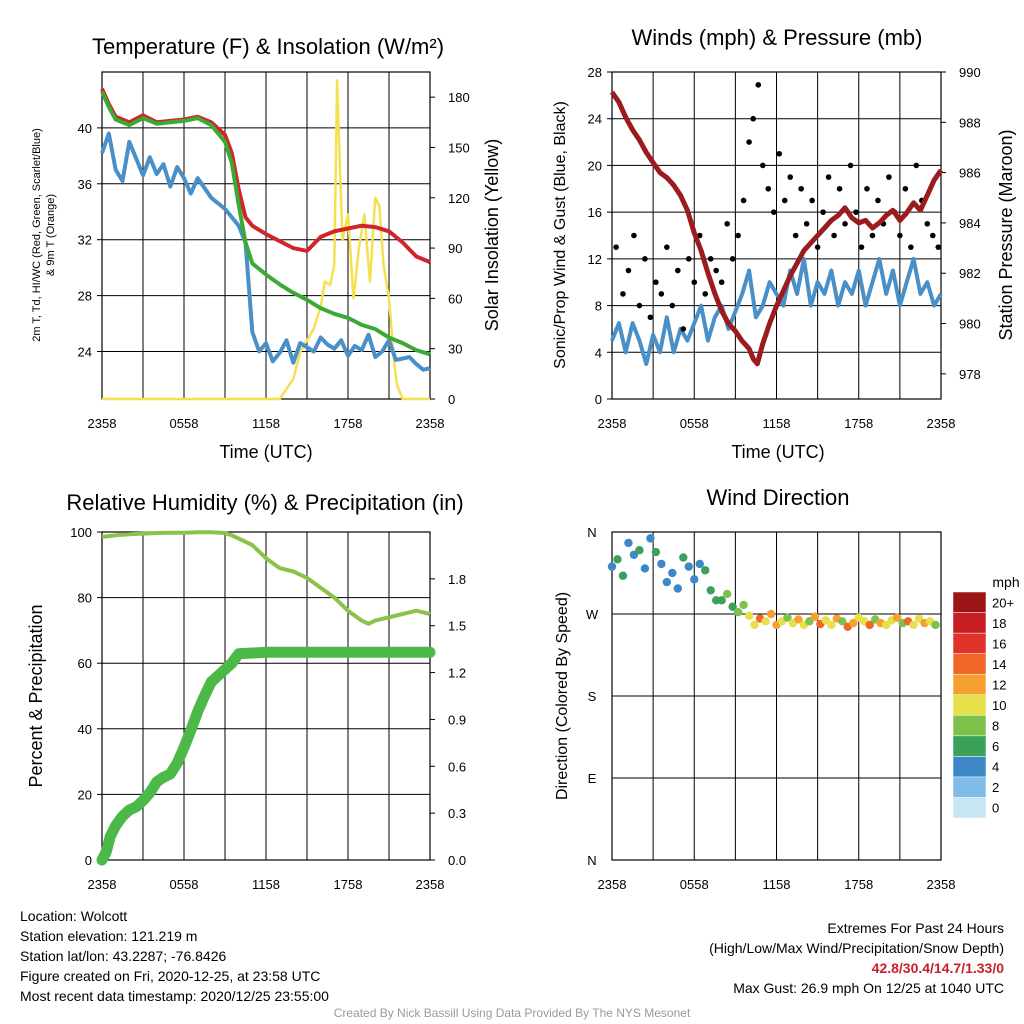 This screenshot has width=1024, height=1024. I want to click on y2-tick-label: 0.0, so click(457, 860).